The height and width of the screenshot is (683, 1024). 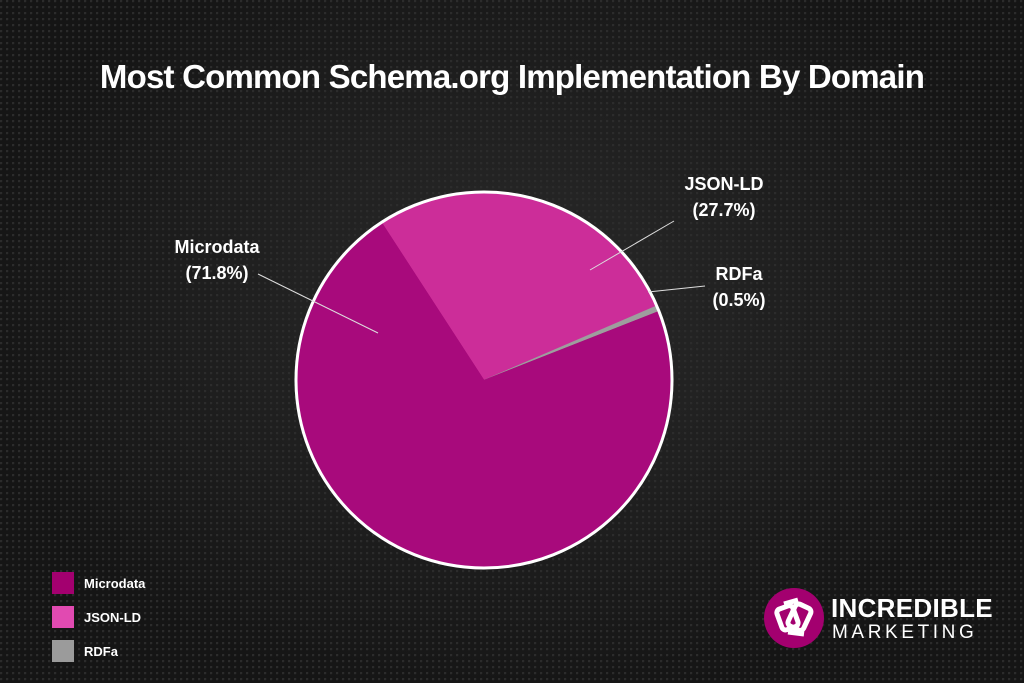 What do you see at coordinates (912, 608) in the screenshot?
I see `logo-text-incredible: INCREDIBLE` at bounding box center [912, 608].